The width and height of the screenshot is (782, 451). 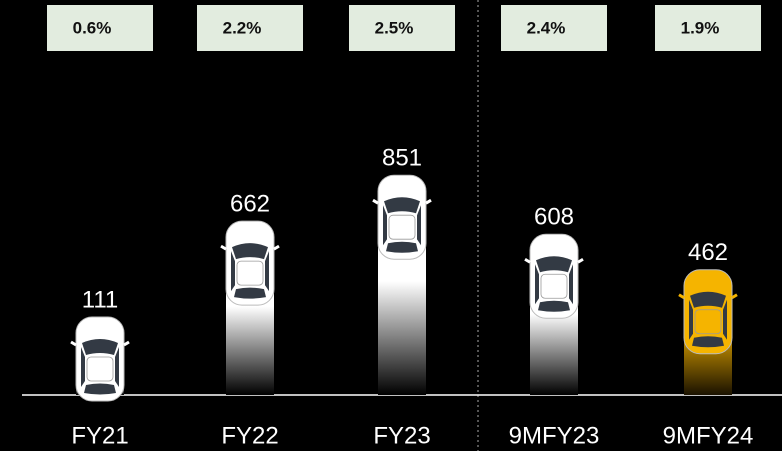 I want to click on value-label: 662, so click(x=250, y=203).